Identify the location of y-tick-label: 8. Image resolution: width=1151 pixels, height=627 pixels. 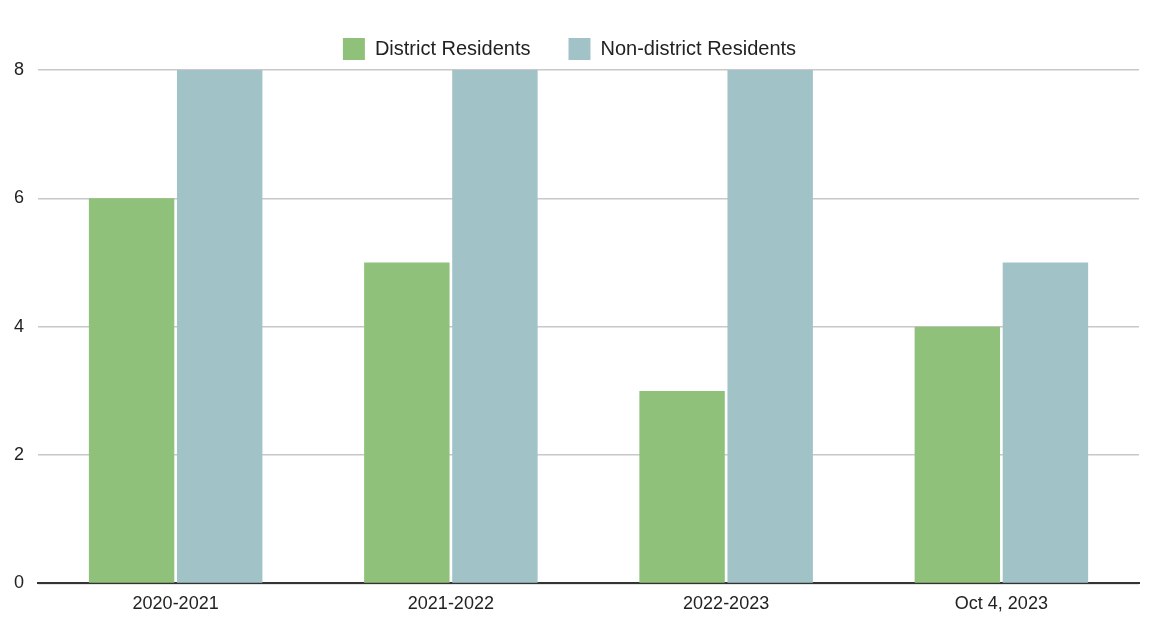
(19, 68).